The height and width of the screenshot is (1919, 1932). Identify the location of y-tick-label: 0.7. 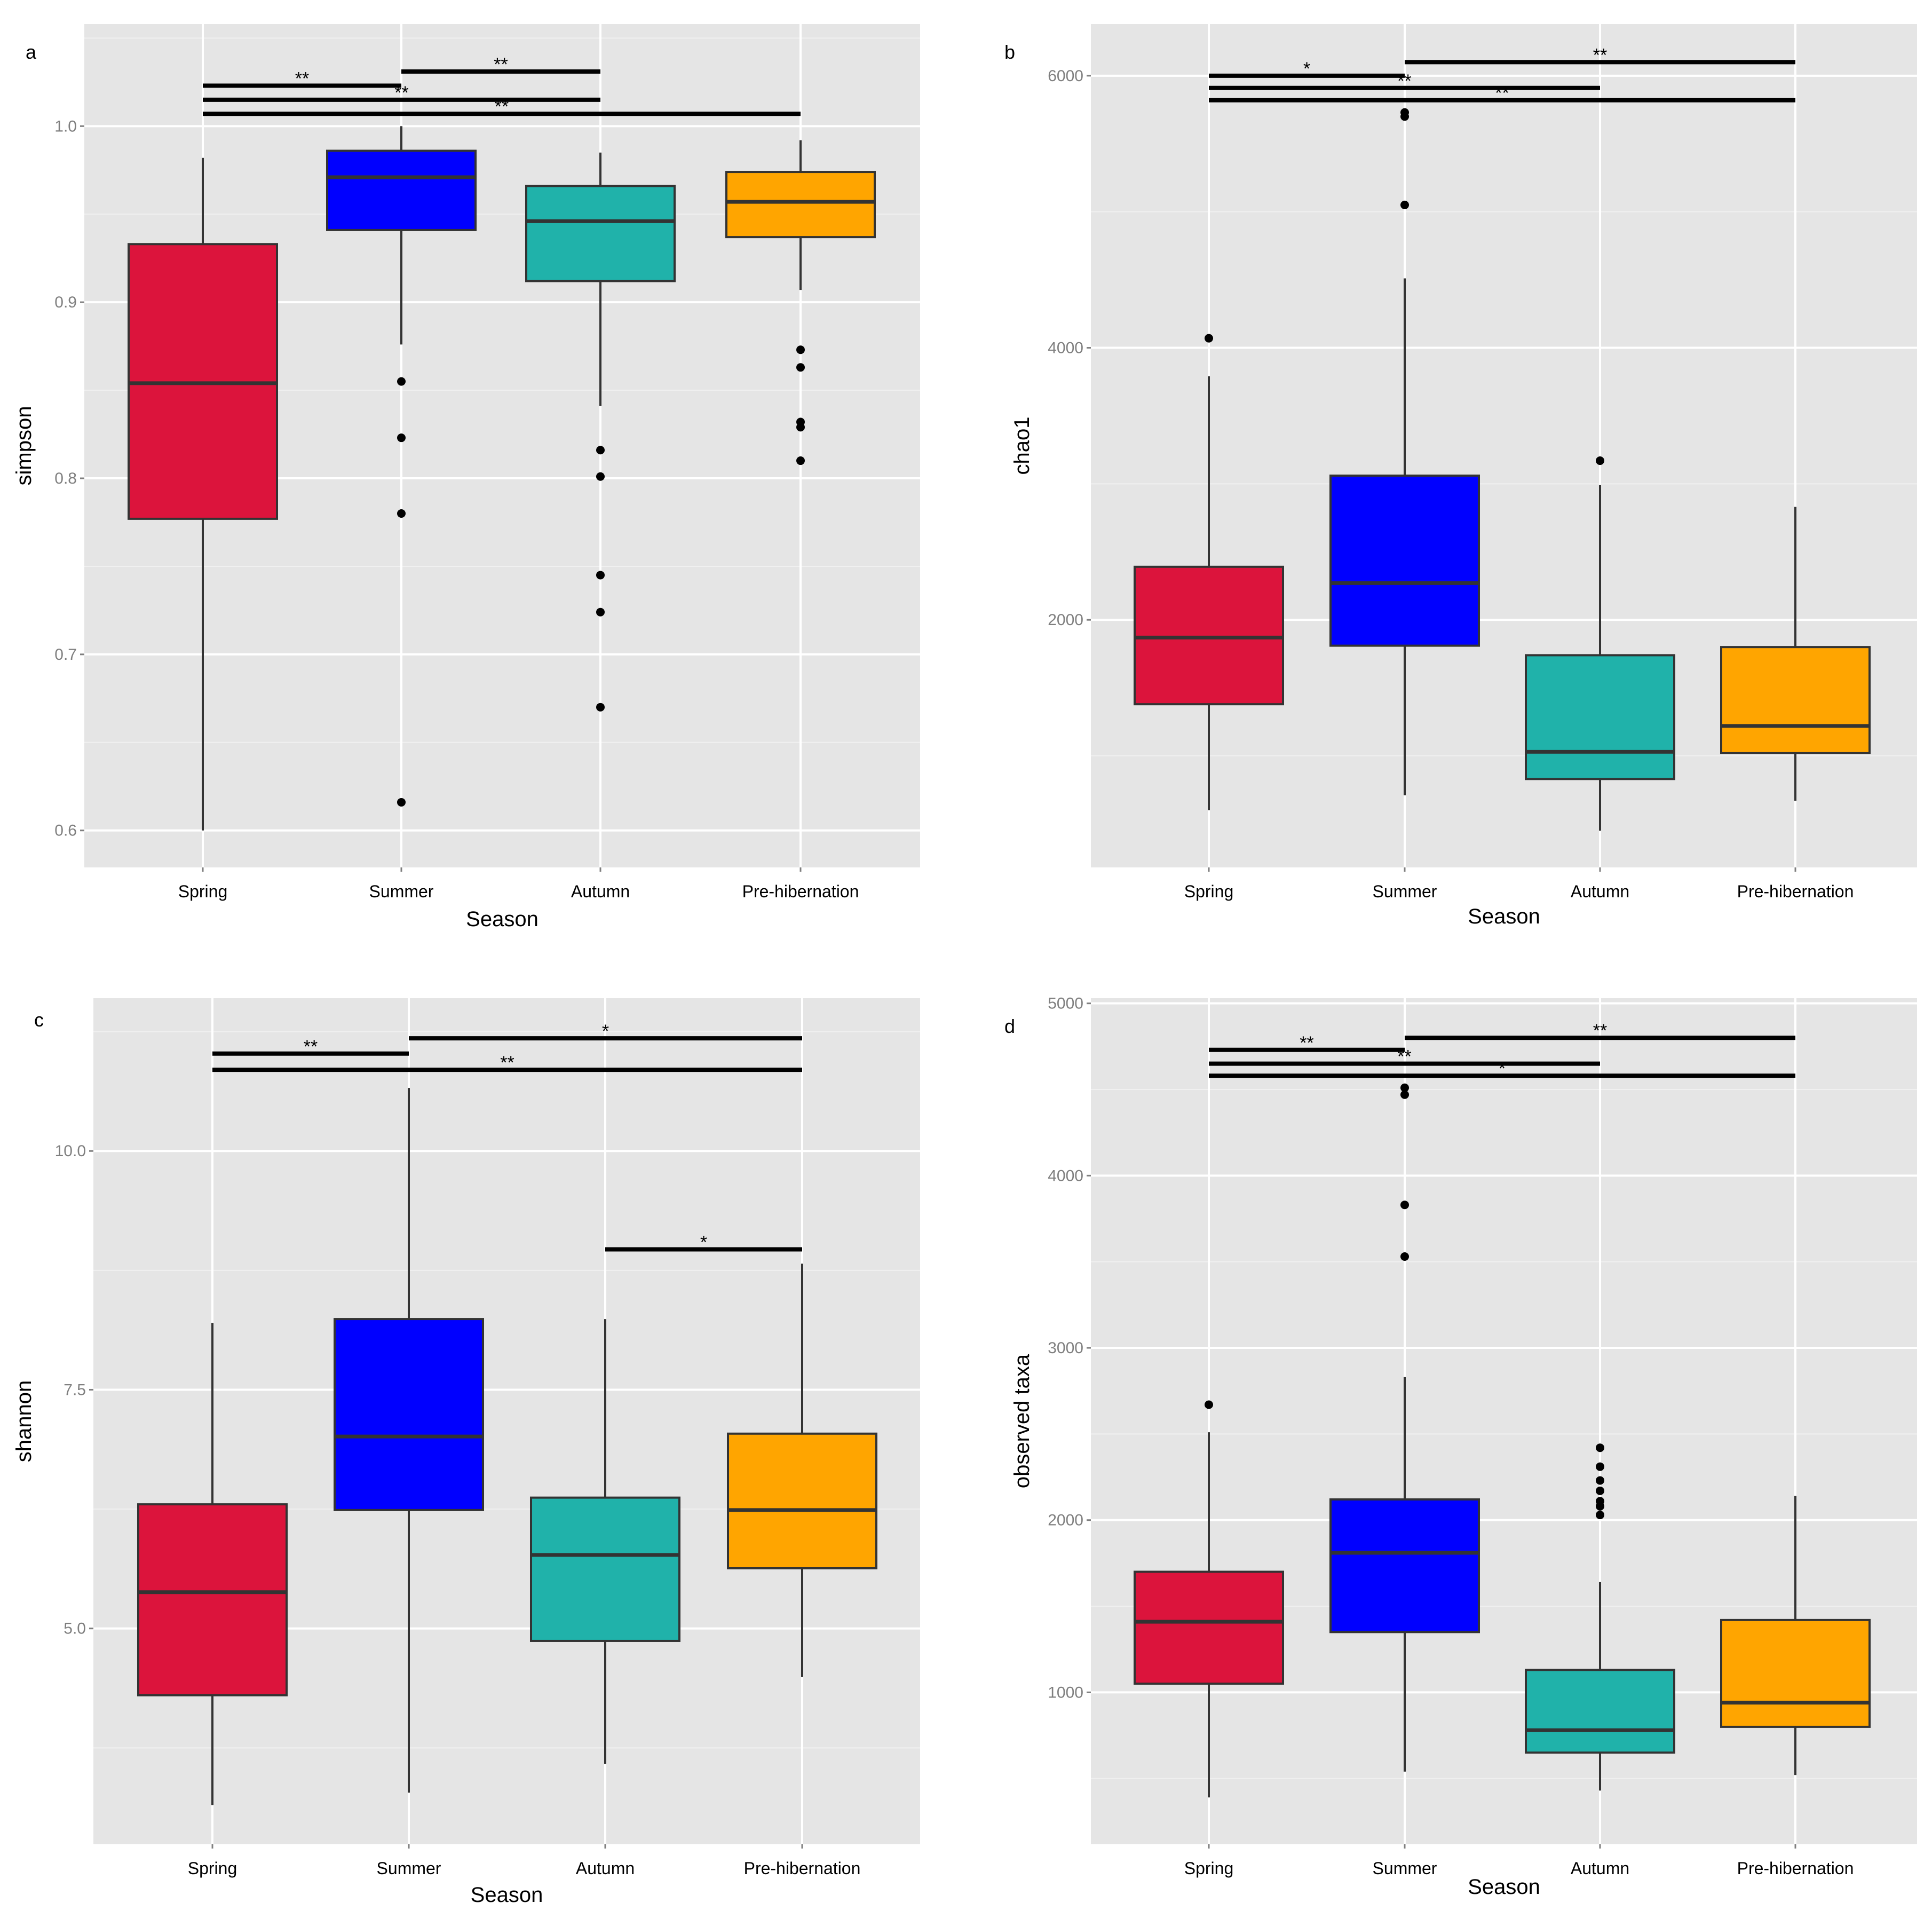
(65, 655).